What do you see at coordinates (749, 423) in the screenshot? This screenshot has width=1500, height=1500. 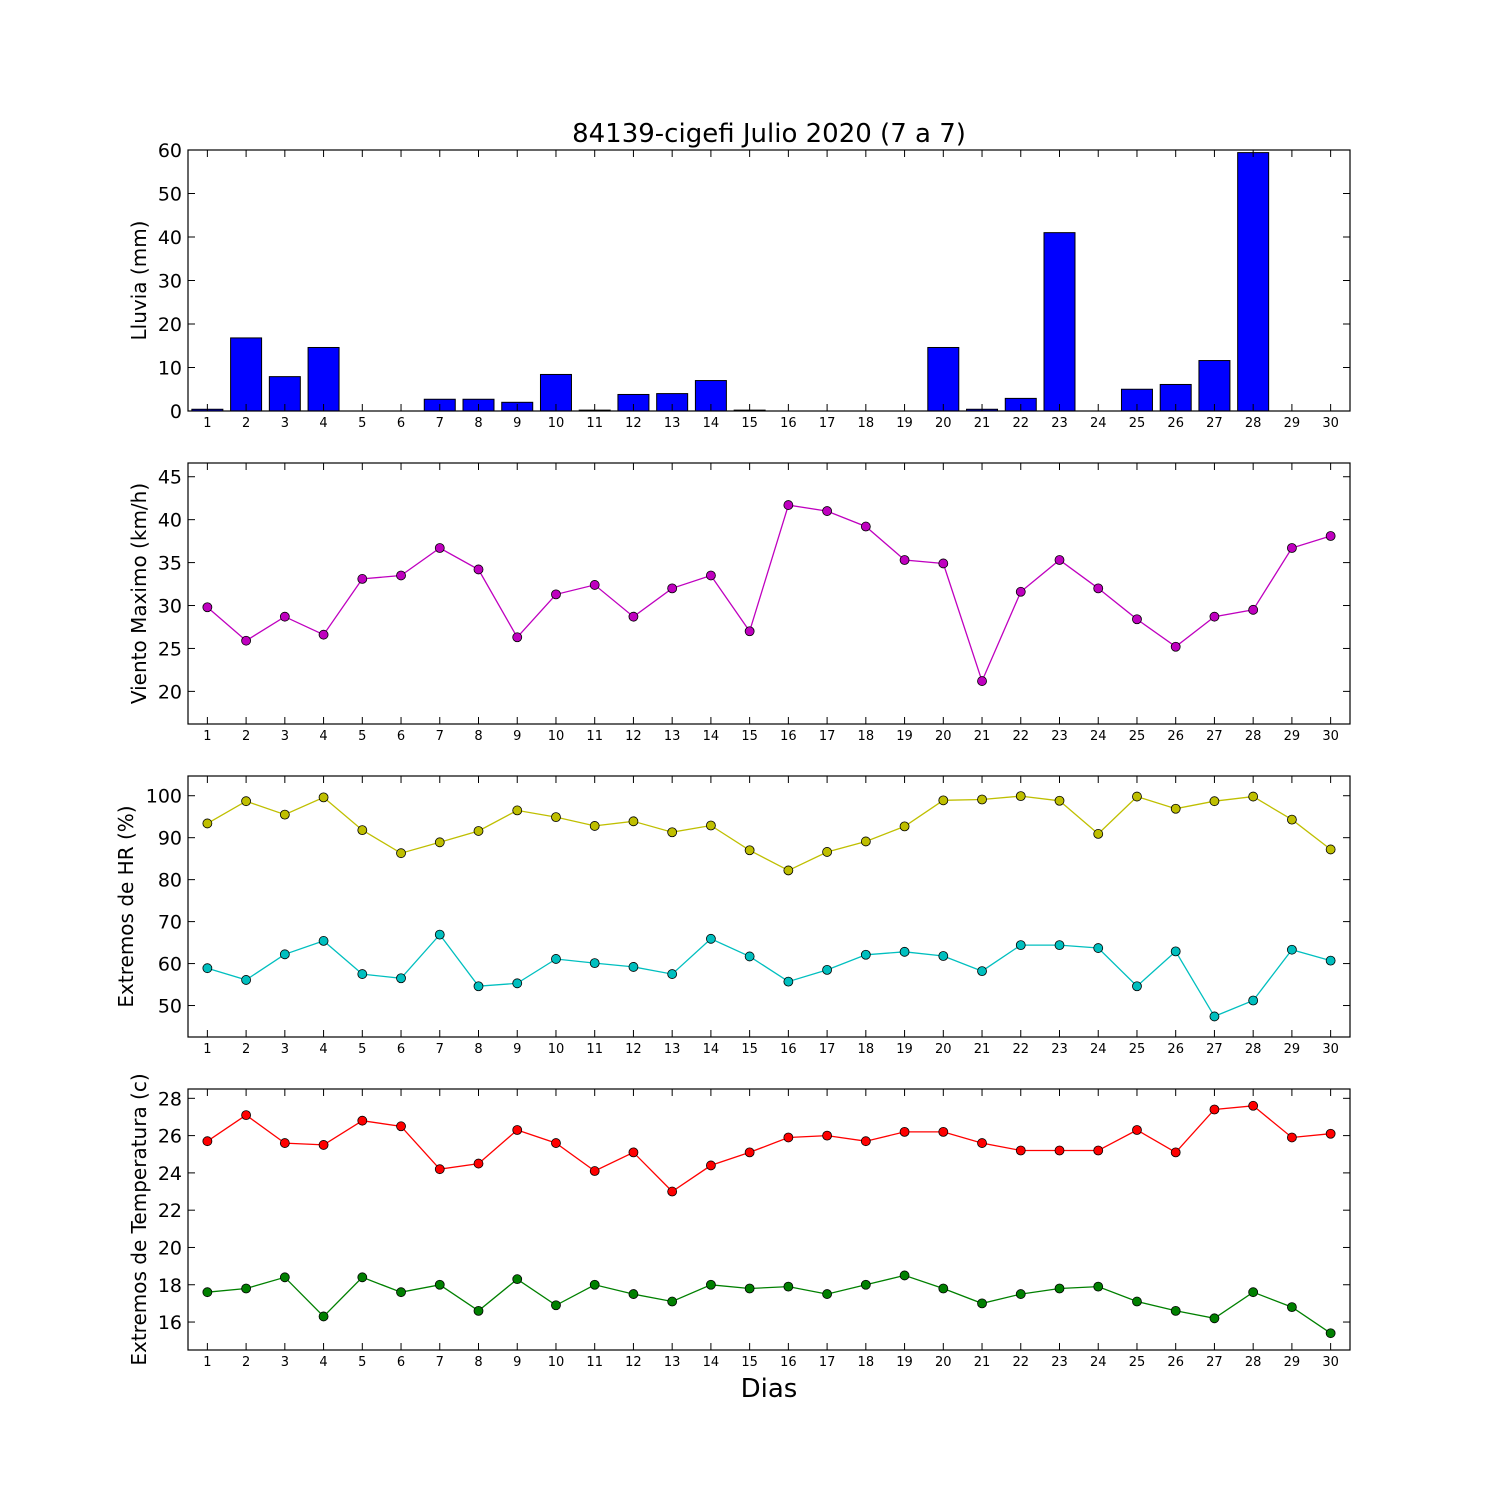 I see `lluvia-x-tick-label: 15` at bounding box center [749, 423].